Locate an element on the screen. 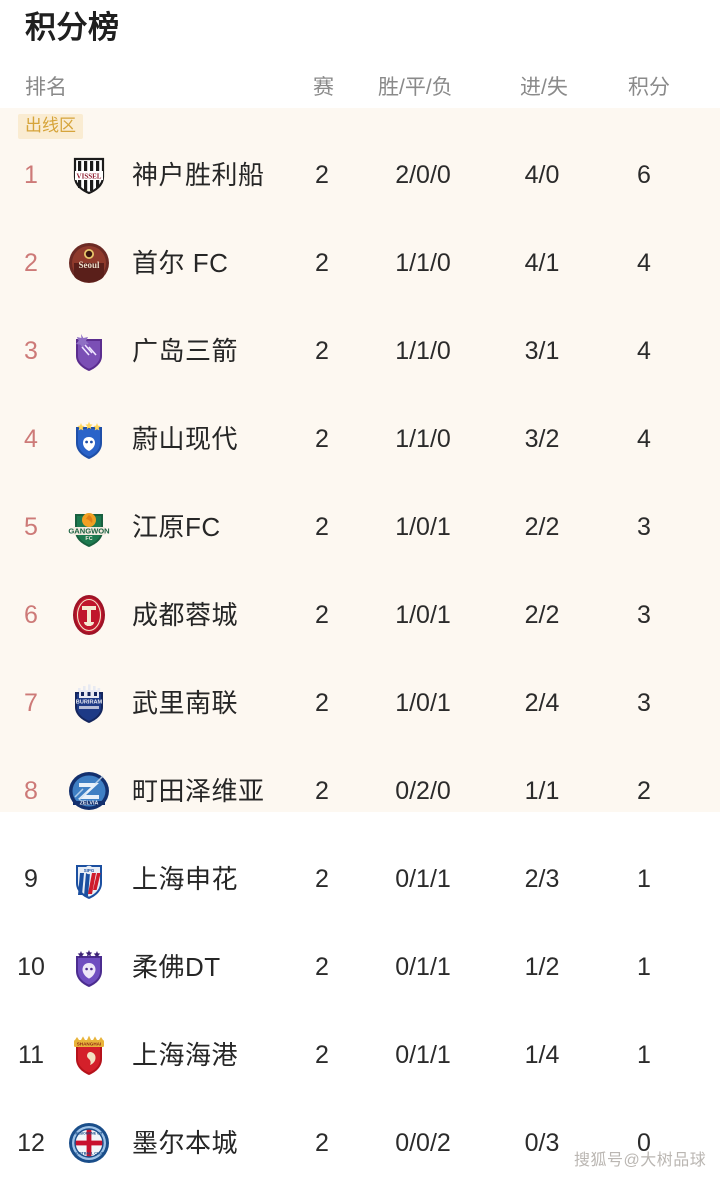  team-rank: 10 is located at coordinates (31, 967).